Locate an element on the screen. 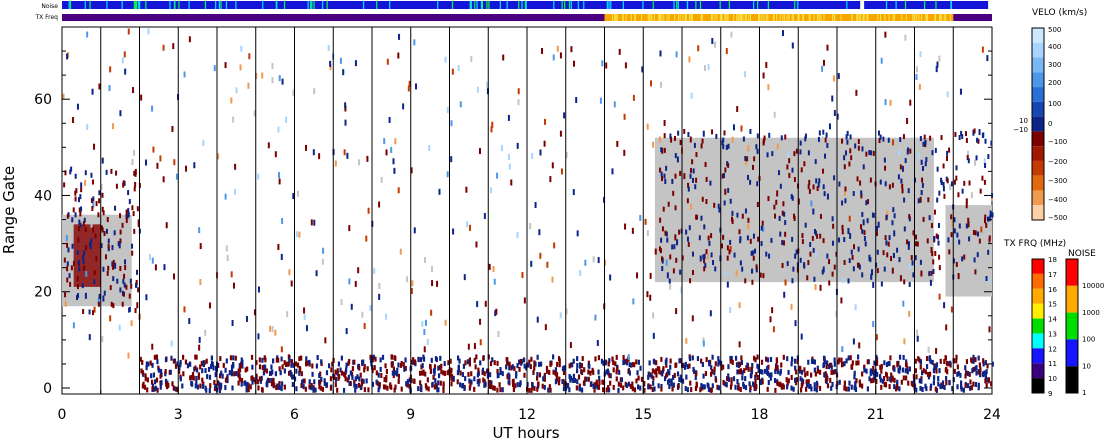 The height and width of the screenshot is (441, 1108). txfreq-colorbar-label: 11 is located at coordinates (1052, 364).